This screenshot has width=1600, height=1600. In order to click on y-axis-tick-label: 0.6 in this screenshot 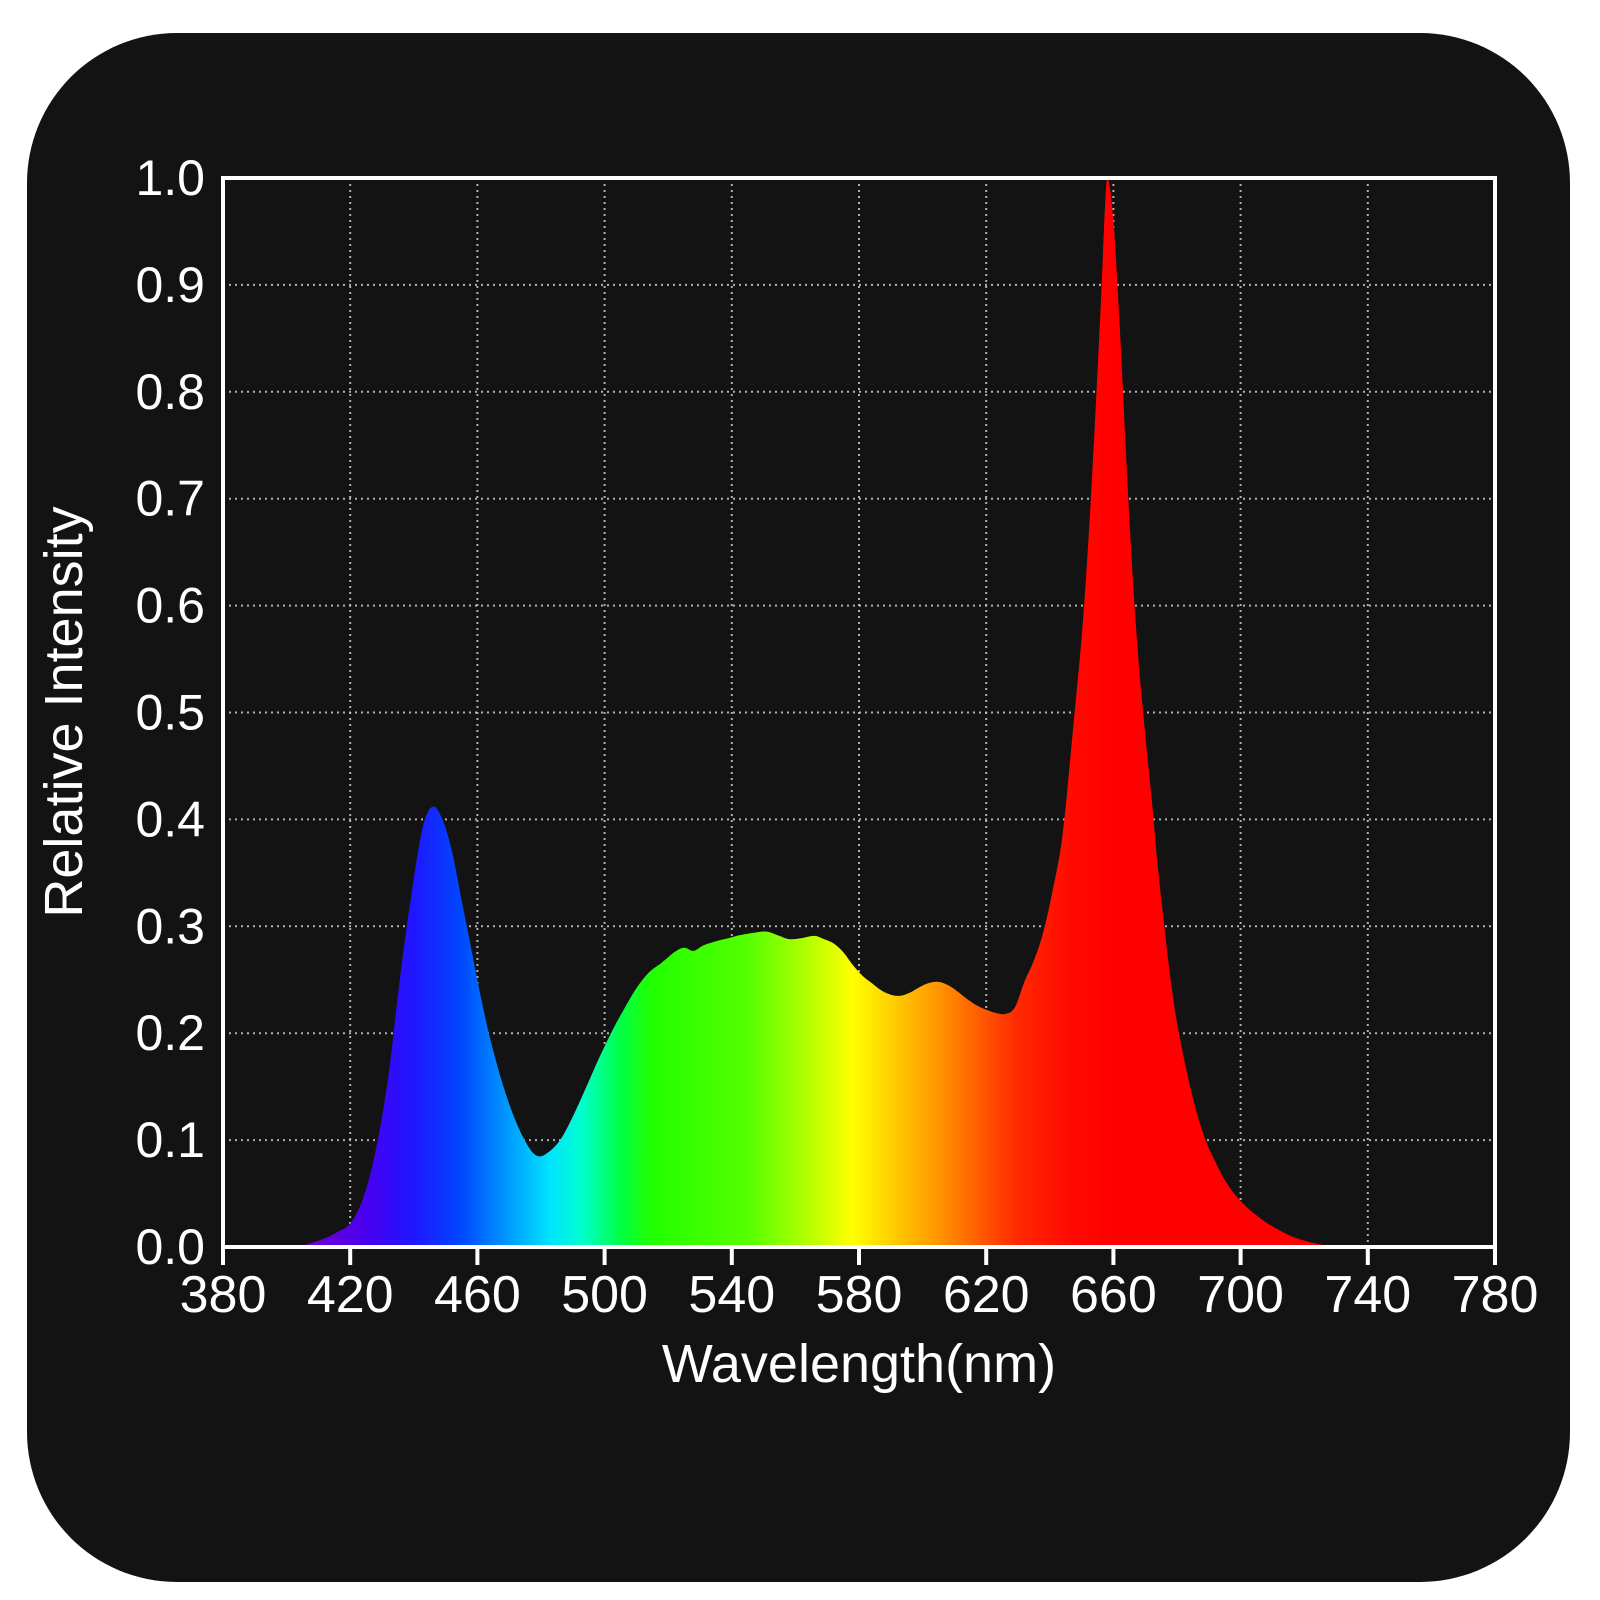, I will do `click(170, 606)`.